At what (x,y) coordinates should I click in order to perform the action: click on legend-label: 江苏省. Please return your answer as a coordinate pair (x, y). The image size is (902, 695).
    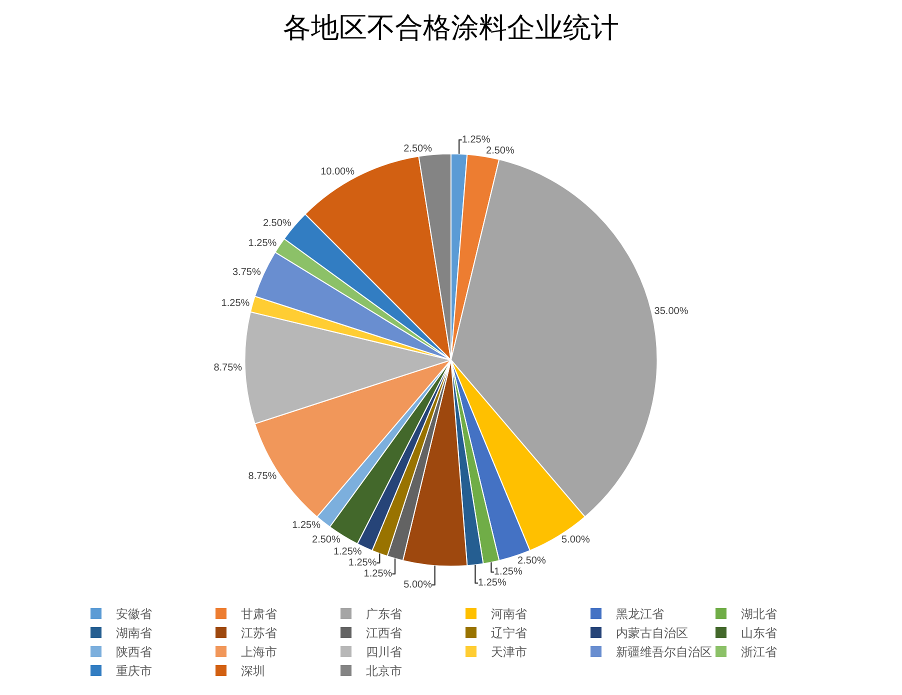
    Looking at the image, I should click on (259, 633).